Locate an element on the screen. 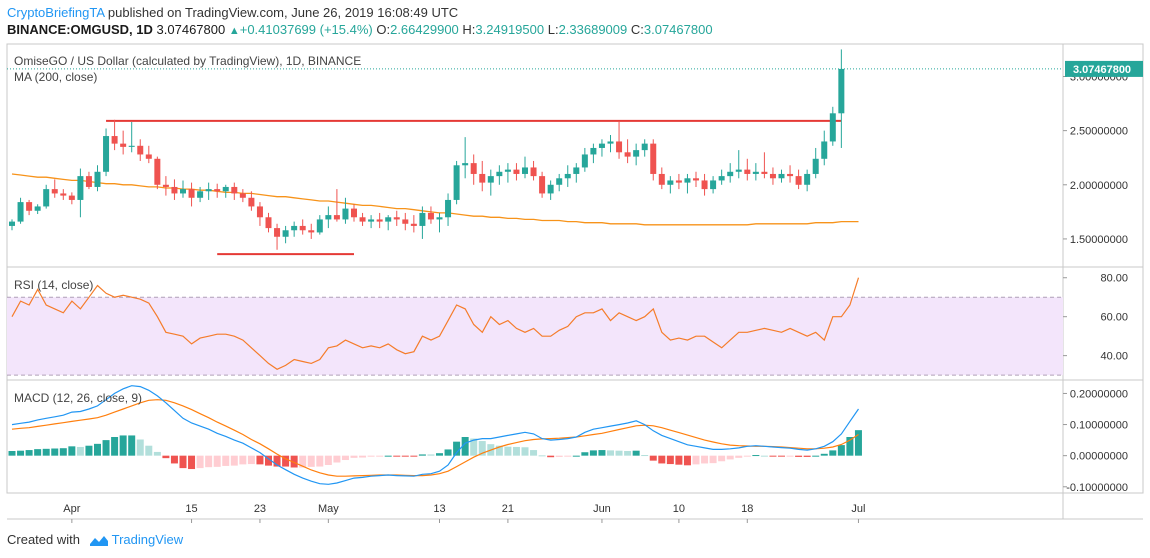 This screenshot has height=558, width=1150. low-value: 2.33689009 is located at coordinates (593, 29).